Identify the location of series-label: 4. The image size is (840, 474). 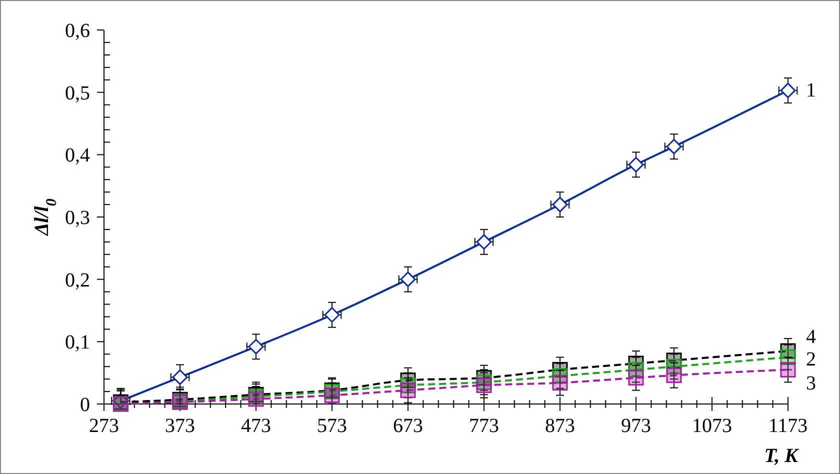
(811, 337).